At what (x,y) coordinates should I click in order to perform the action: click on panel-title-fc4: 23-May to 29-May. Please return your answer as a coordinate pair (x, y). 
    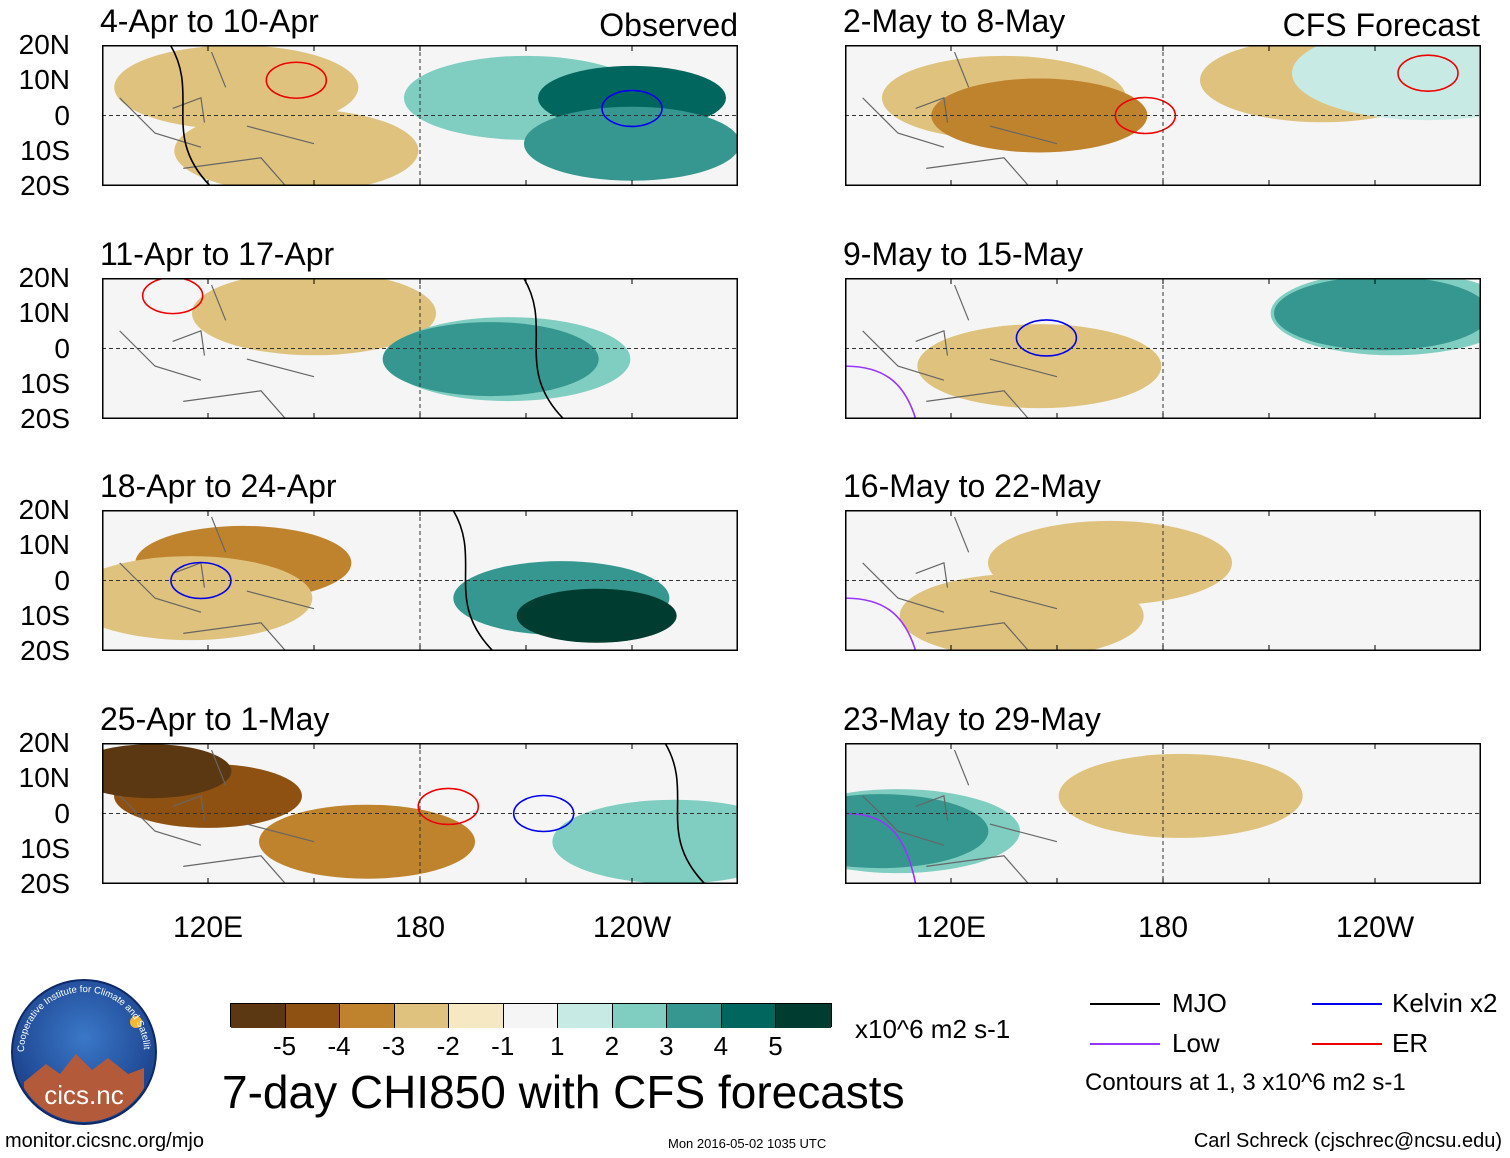
    Looking at the image, I should click on (972, 719).